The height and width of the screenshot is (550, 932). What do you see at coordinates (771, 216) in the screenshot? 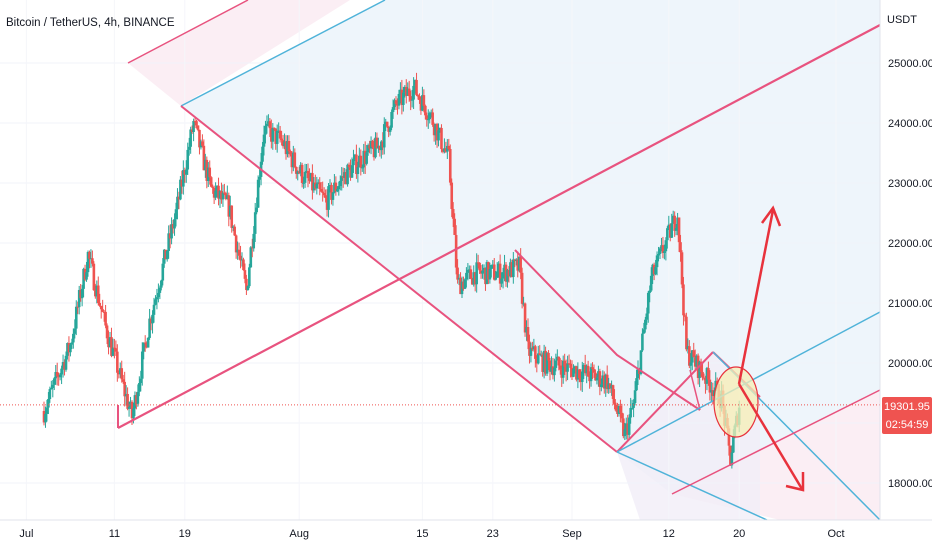
I see `up-arrow-head` at bounding box center [771, 216].